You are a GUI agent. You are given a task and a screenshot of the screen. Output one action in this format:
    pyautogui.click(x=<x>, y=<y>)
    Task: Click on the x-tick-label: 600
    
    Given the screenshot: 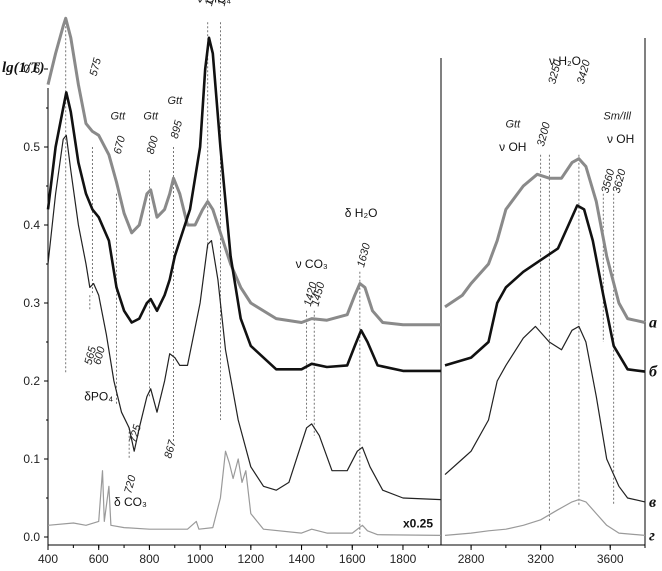 What is the action you would take?
    pyautogui.click(x=99, y=559)
    